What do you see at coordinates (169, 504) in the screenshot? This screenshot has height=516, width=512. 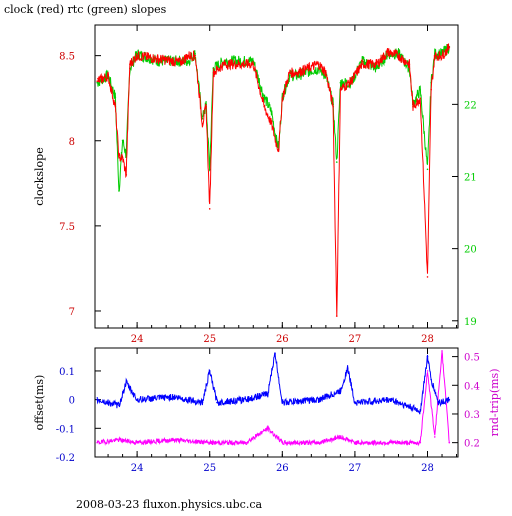 I see `footer-text: 2008-03-23 fluxon.physics.ubc.ca` at bounding box center [169, 504].